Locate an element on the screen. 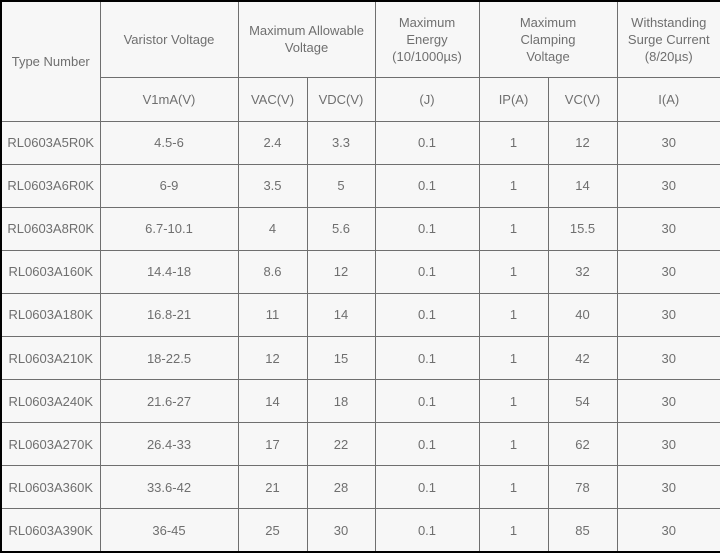 The image size is (720, 553). table-cell: 22 is located at coordinates (341, 444).